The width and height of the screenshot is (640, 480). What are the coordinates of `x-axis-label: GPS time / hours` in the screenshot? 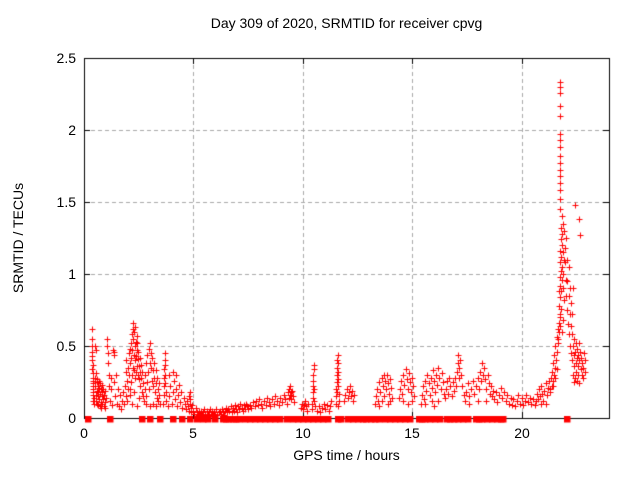 It's located at (346, 455).